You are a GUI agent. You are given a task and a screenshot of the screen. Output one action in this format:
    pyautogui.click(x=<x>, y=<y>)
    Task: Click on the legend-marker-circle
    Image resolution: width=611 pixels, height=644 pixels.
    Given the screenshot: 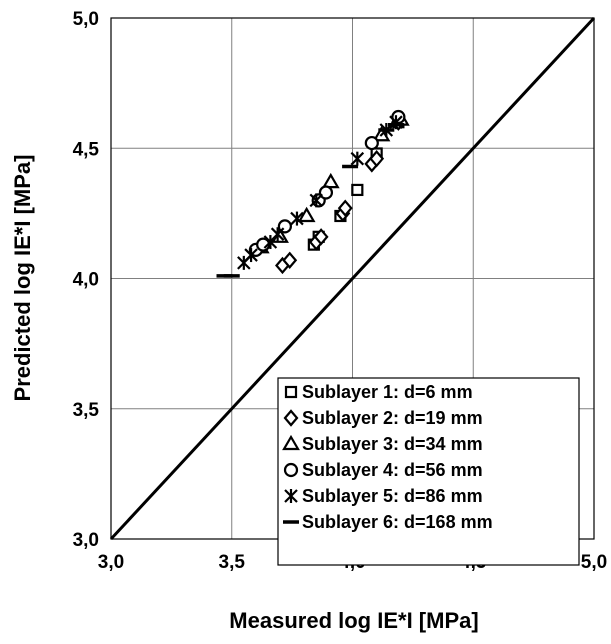 What is the action you would take?
    pyautogui.click(x=291, y=470)
    